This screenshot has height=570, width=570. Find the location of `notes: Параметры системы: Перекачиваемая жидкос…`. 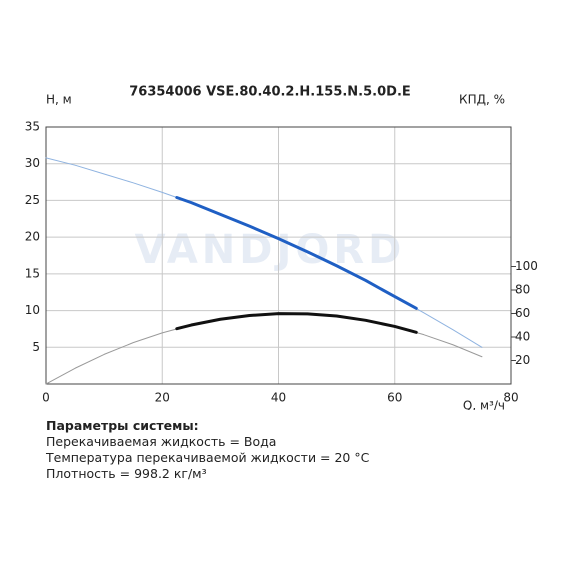

notes: Параметры системы: Перекачиваемая жидкос… is located at coordinates (207, 450).